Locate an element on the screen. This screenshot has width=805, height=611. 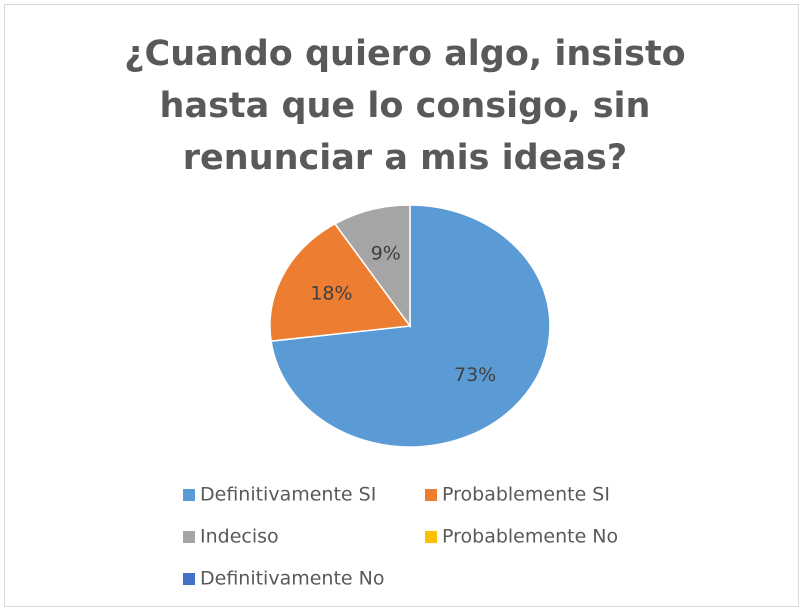
legend-label: Probablemente SI is located at coordinates (526, 495).